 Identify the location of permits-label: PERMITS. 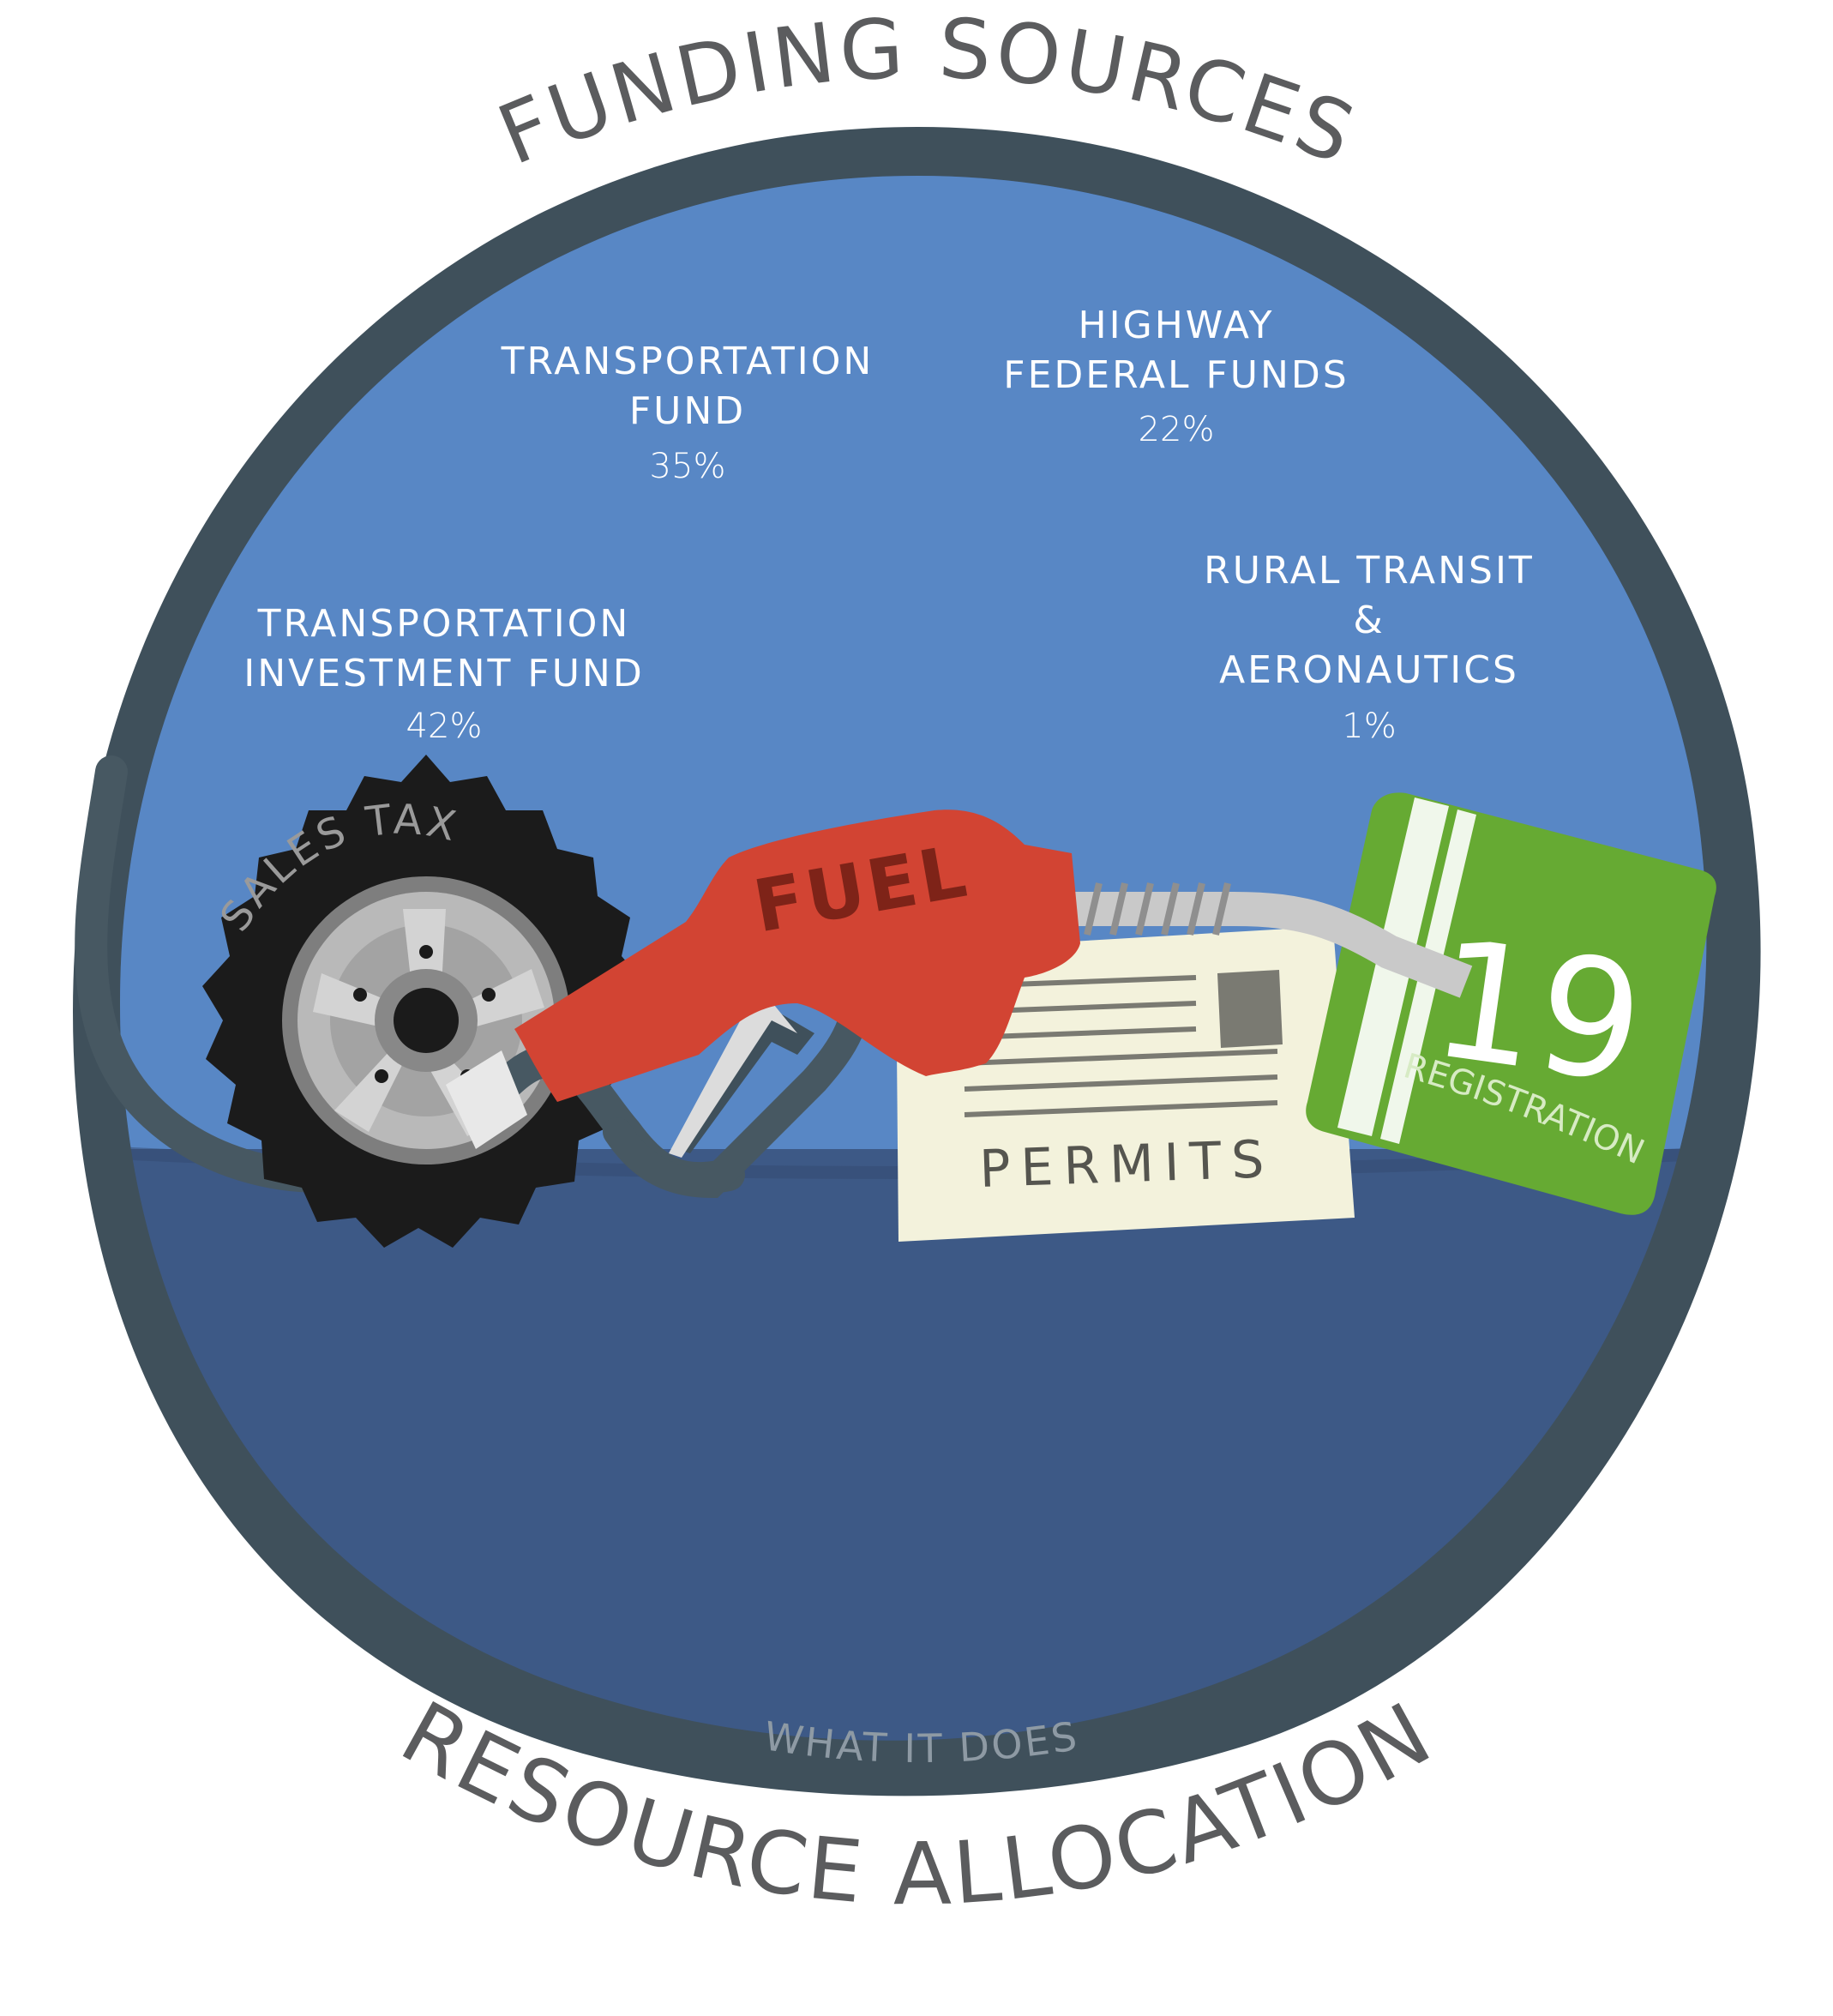
(1126, 1164).